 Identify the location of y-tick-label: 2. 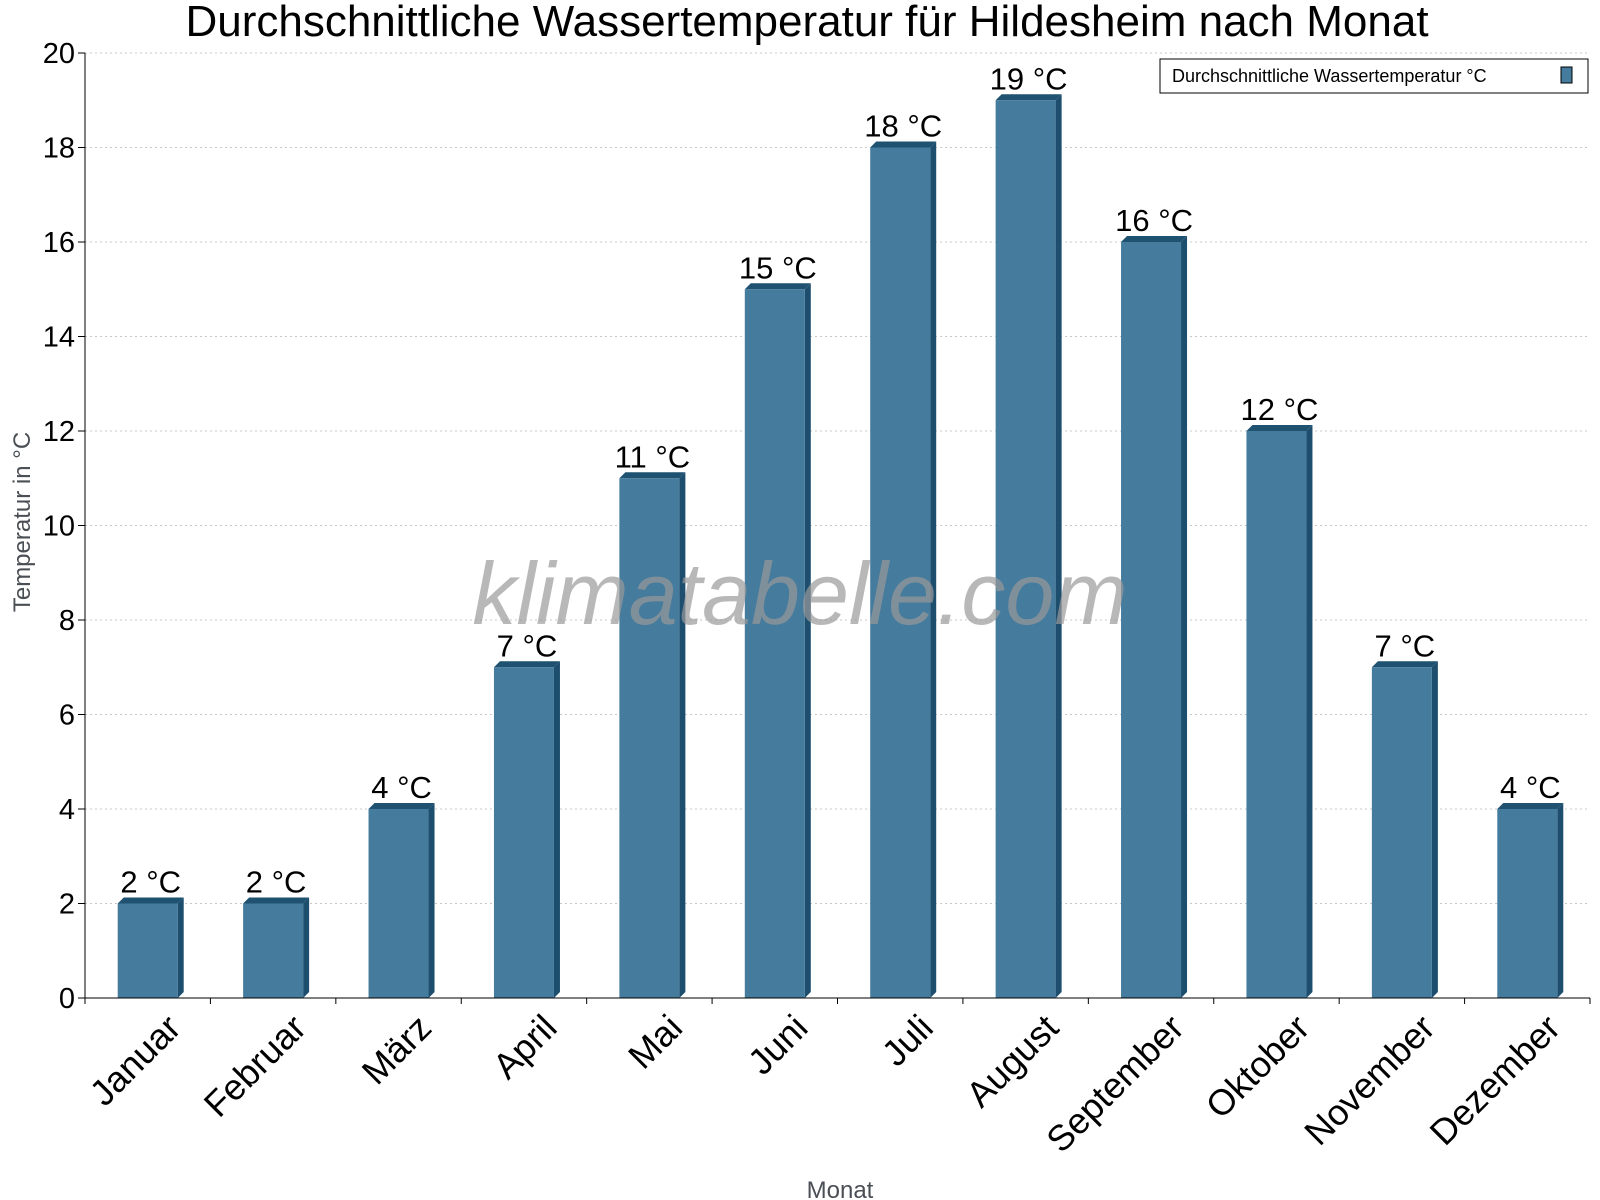
(67, 905).